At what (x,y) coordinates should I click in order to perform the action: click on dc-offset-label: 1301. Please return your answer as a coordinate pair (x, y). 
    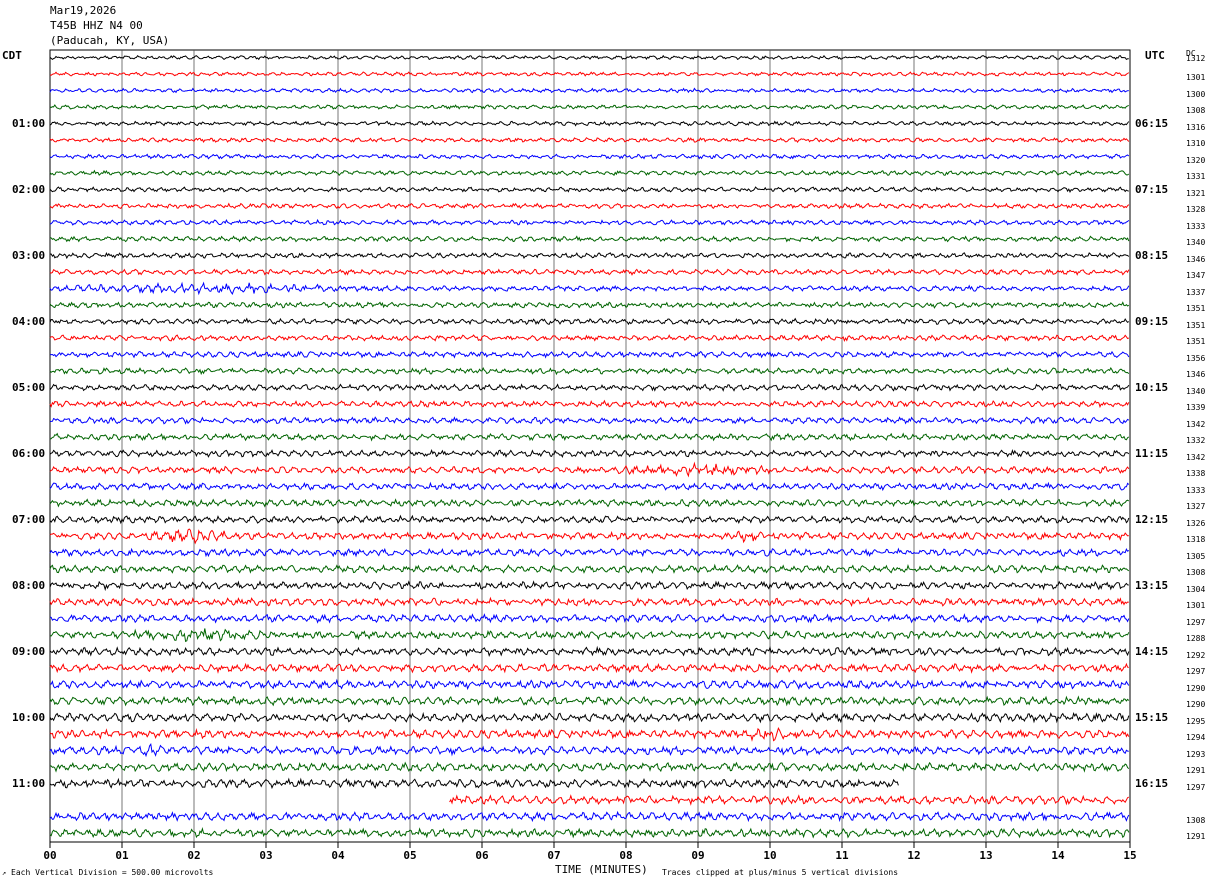
    Looking at the image, I should click on (1196, 77).